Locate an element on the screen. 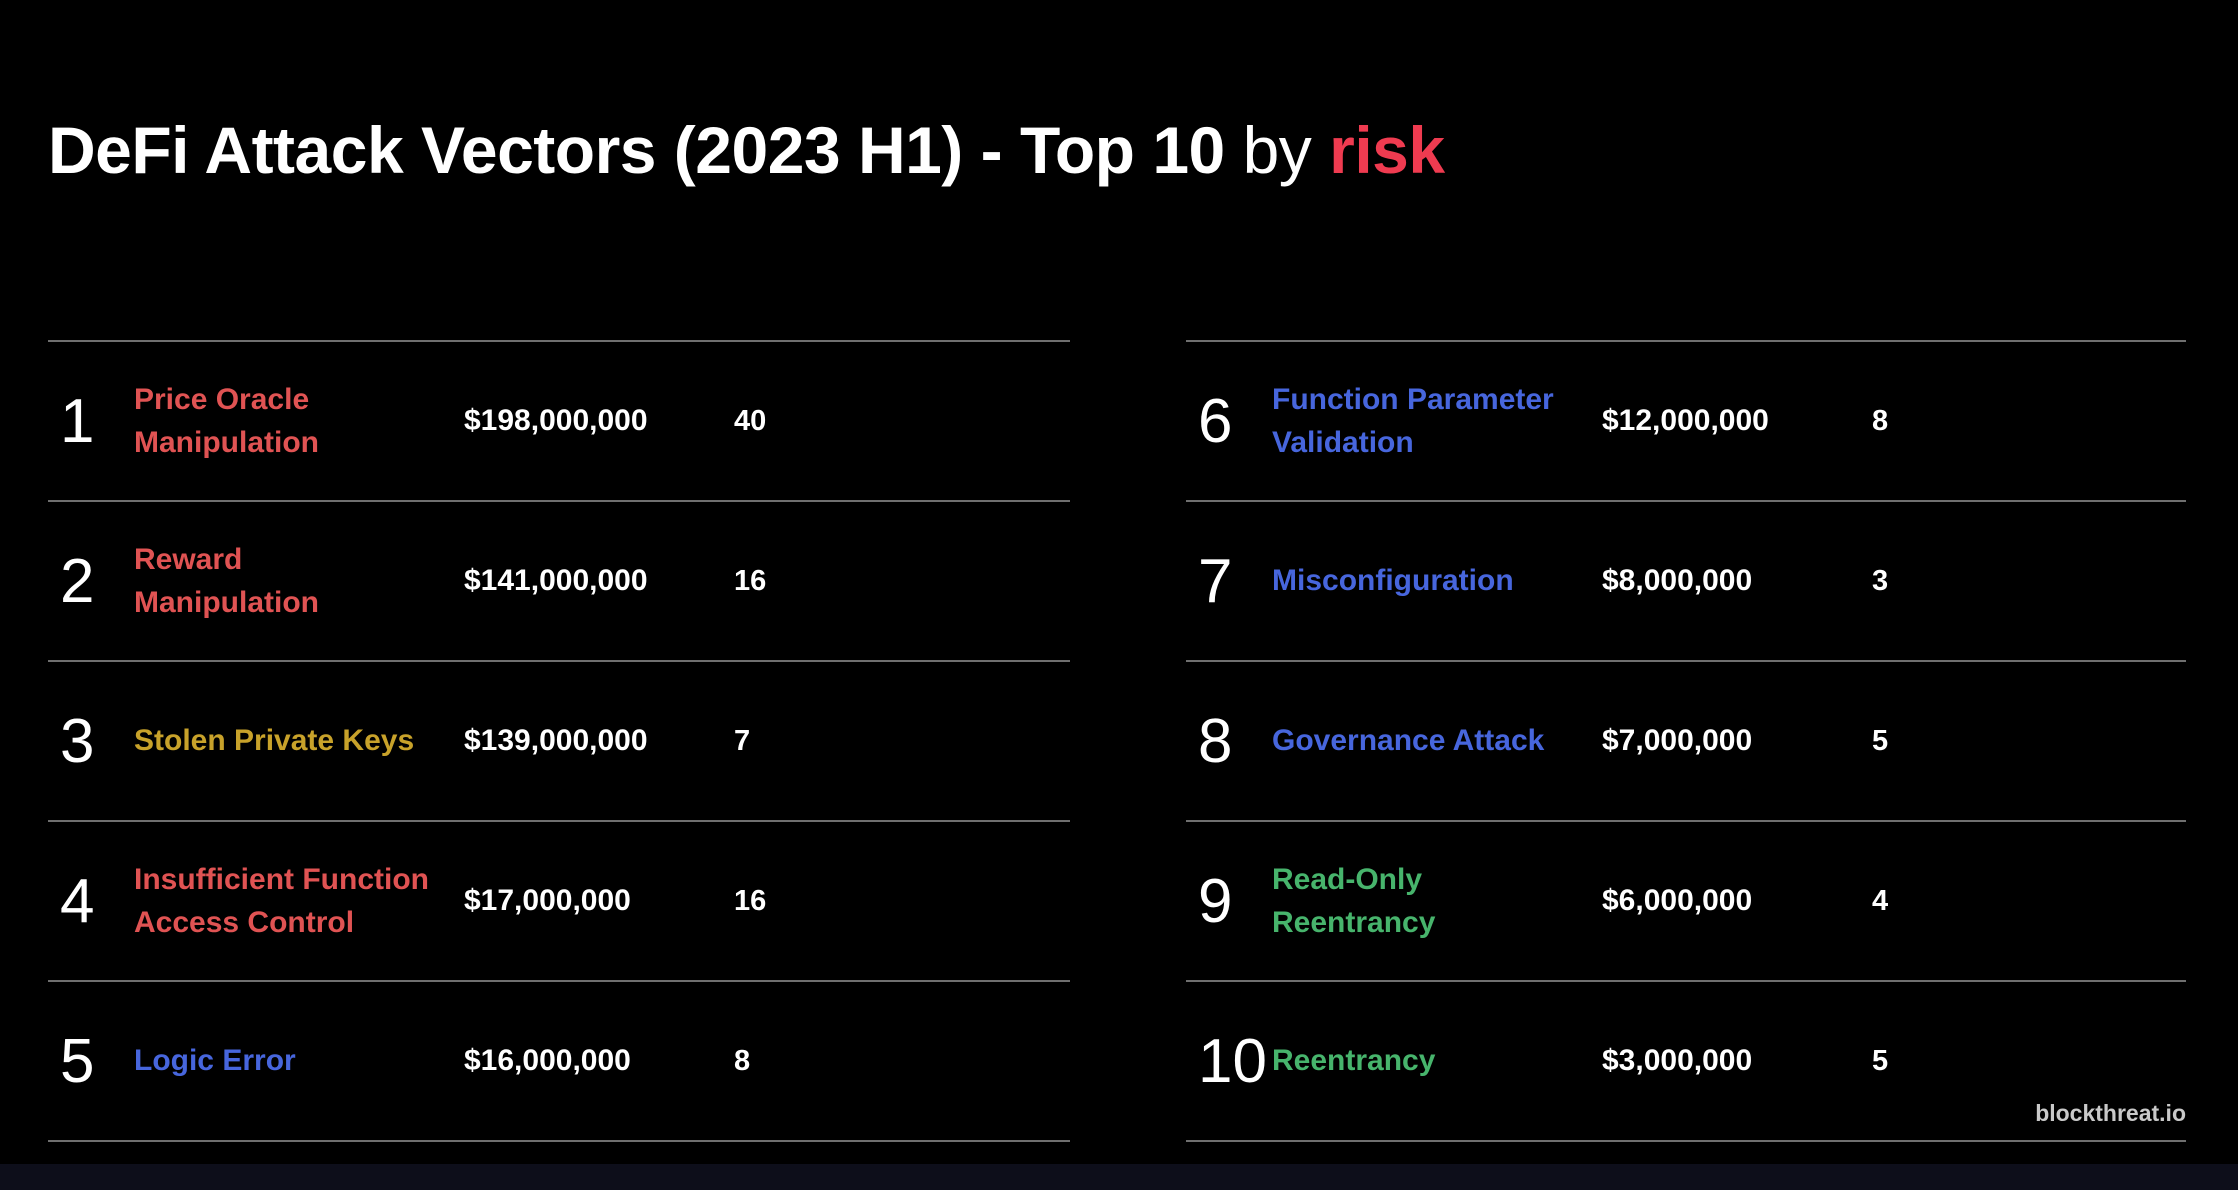 The height and width of the screenshot is (1190, 2238). attack-row: 8 Governance Attack $7,000,000 5 is located at coordinates (1686, 740).